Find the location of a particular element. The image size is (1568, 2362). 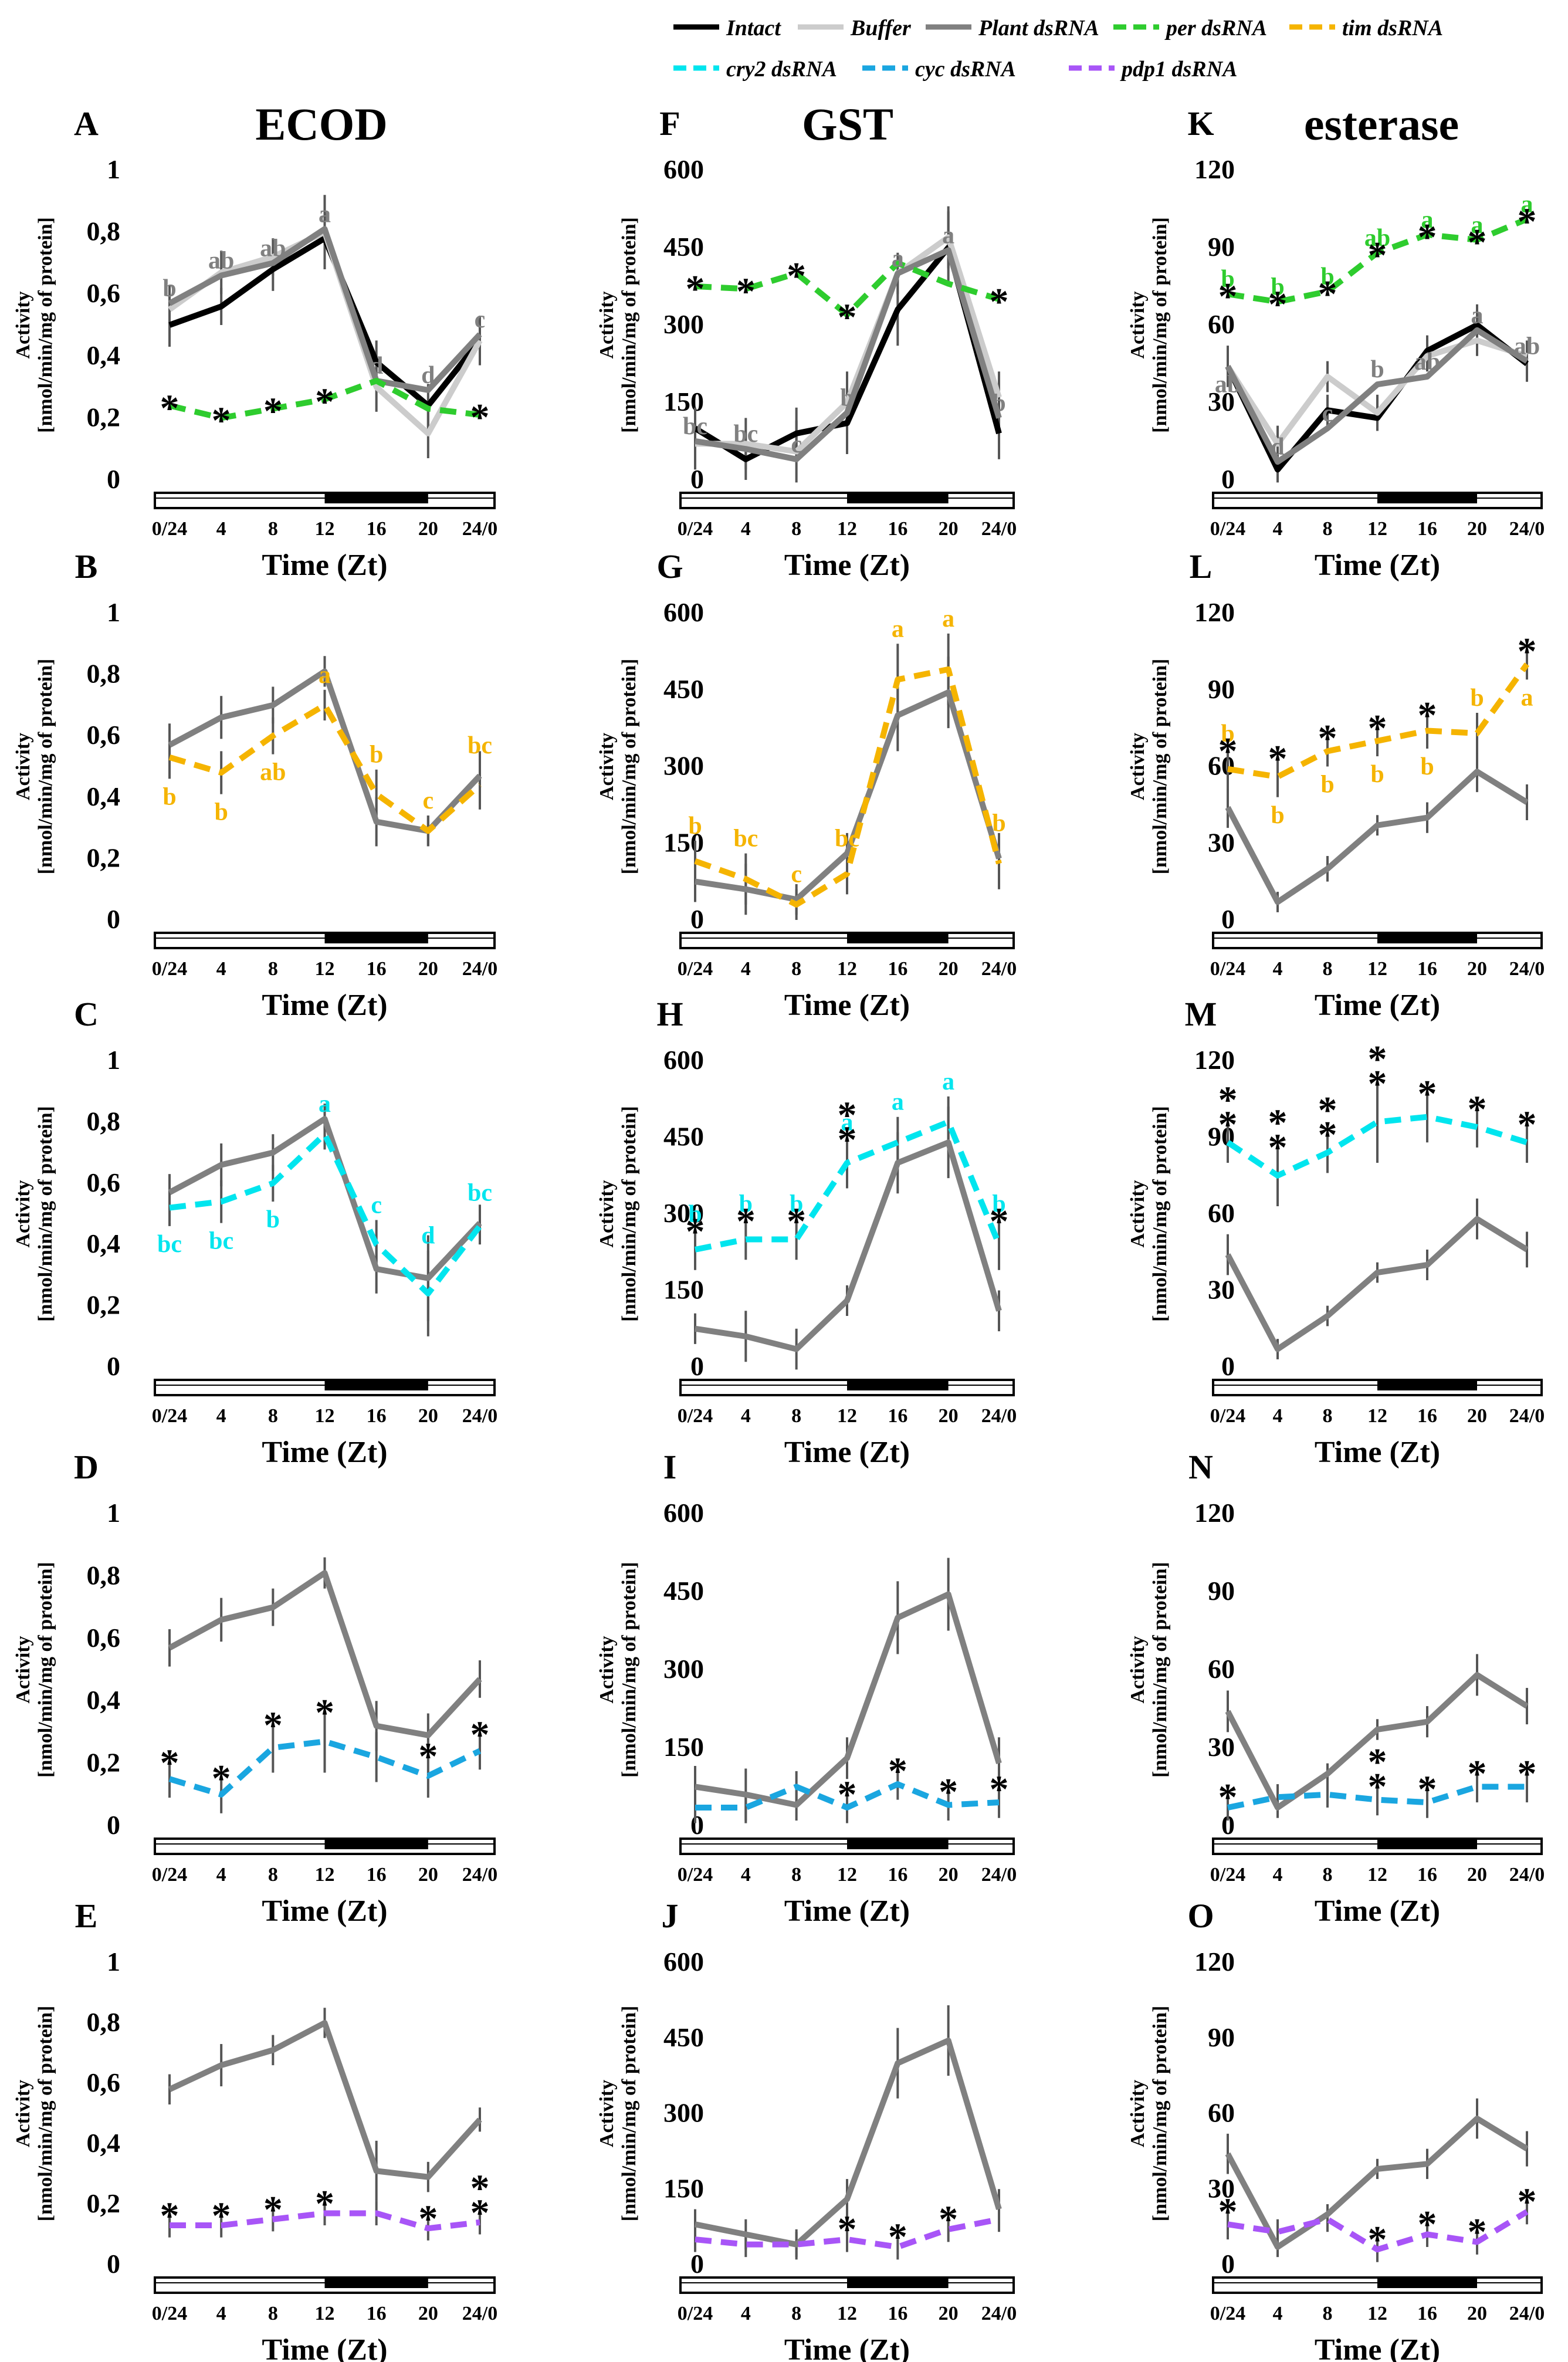

y-tick-label: 0,4 is located at coordinates (104, 1243).